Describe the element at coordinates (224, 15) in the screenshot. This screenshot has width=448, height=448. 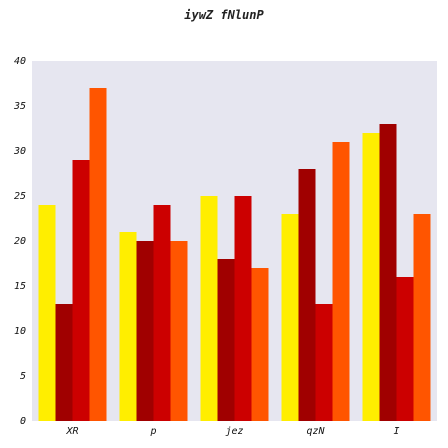
I see `chart-title: iywZ fNlunP` at that location.